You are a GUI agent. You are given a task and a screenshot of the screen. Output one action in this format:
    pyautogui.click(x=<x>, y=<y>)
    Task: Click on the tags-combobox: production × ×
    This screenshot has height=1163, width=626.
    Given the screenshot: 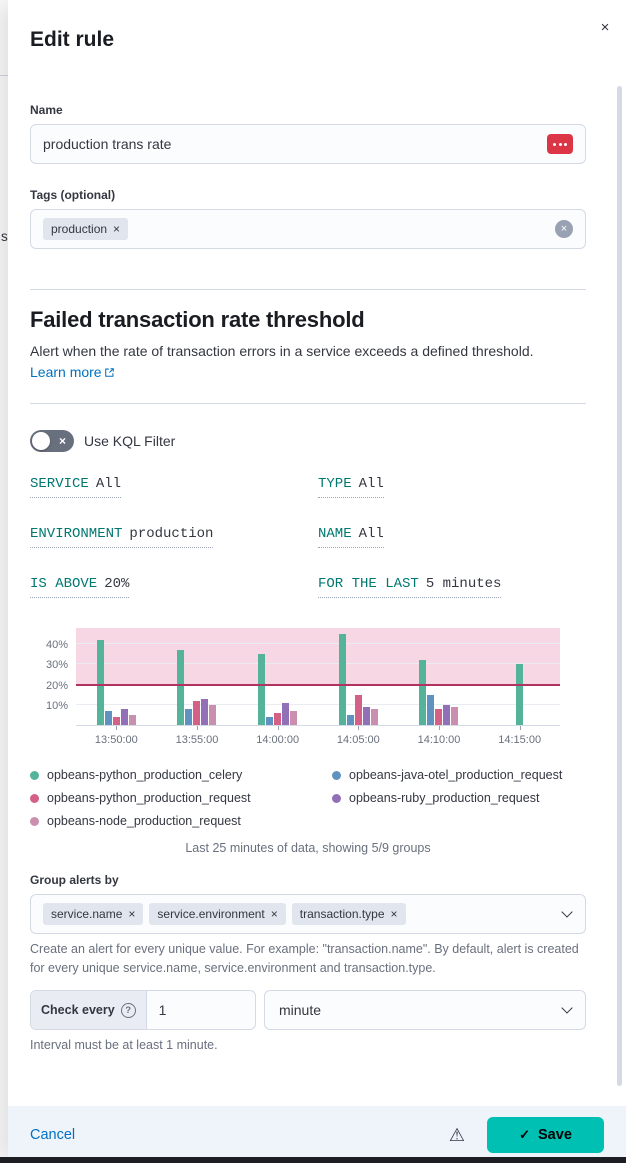 What is the action you would take?
    pyautogui.click(x=308, y=229)
    